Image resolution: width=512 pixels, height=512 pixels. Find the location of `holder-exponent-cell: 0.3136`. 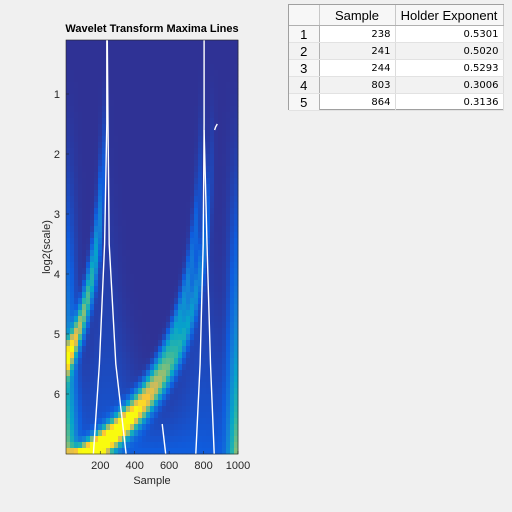

holder-exponent-cell: 0.3136 is located at coordinates (449, 102).